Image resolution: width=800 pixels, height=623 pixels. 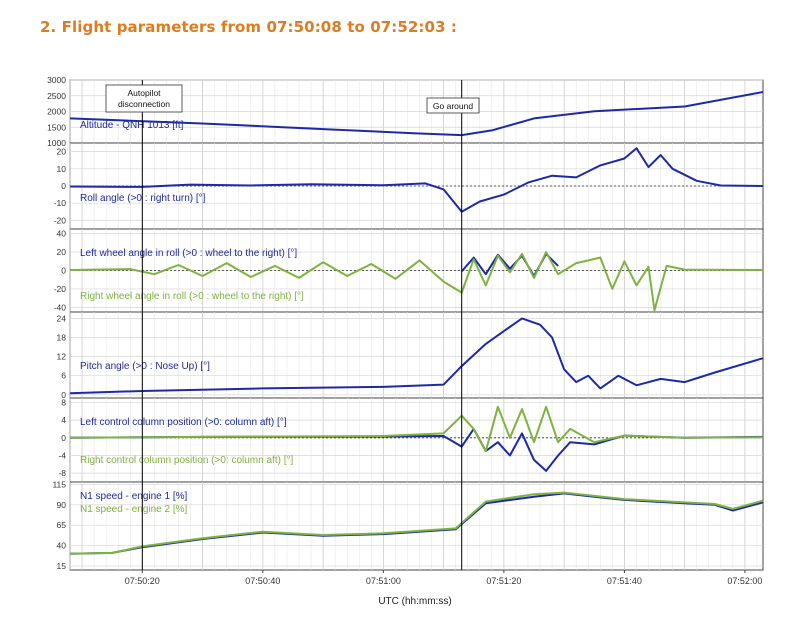 I want to click on x-tick-label: 07:50:20, so click(x=142, y=581).